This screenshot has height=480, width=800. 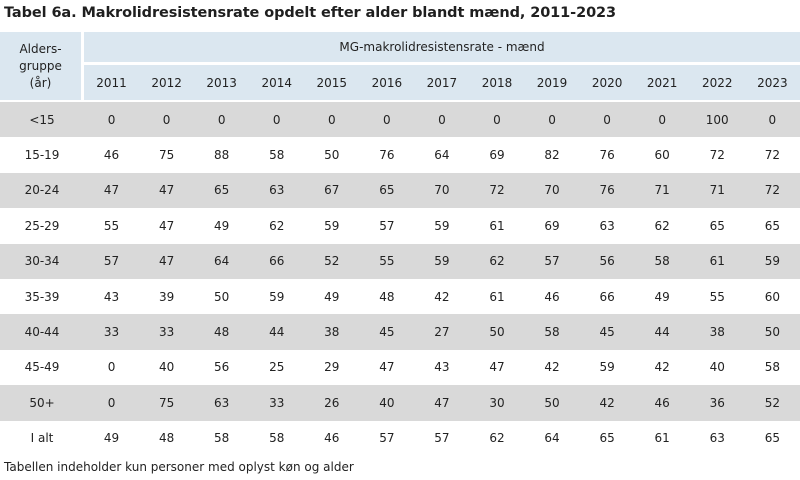 I want to click on table-row: I alt 49 48 58 58 46 57 57 62 64 65 61 63 65, so click(x=400, y=438).